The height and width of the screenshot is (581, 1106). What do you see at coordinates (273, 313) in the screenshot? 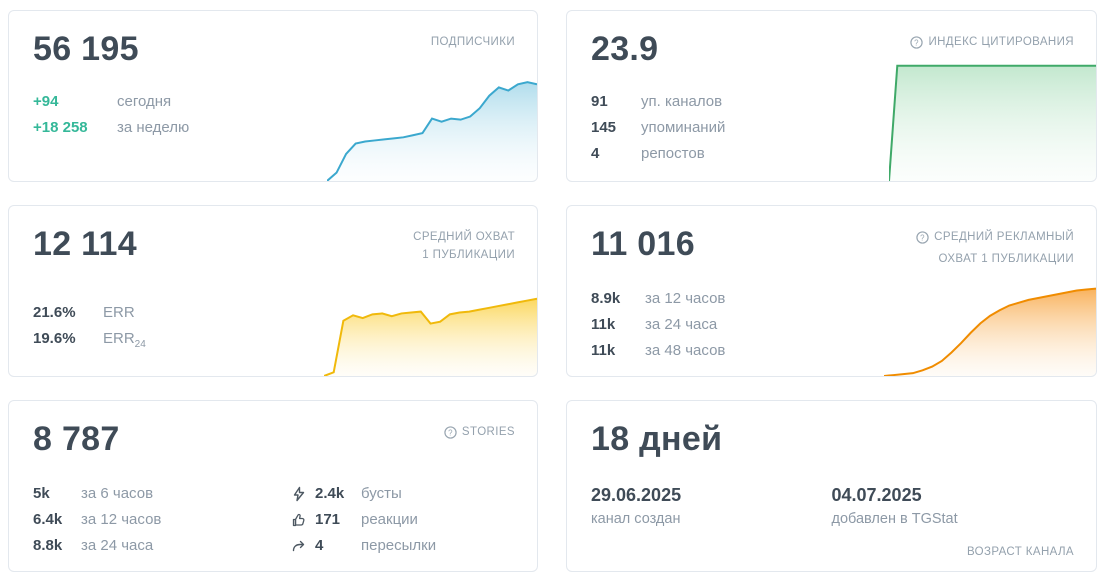
I see `stat-row: 21.6% ERR` at bounding box center [273, 313].